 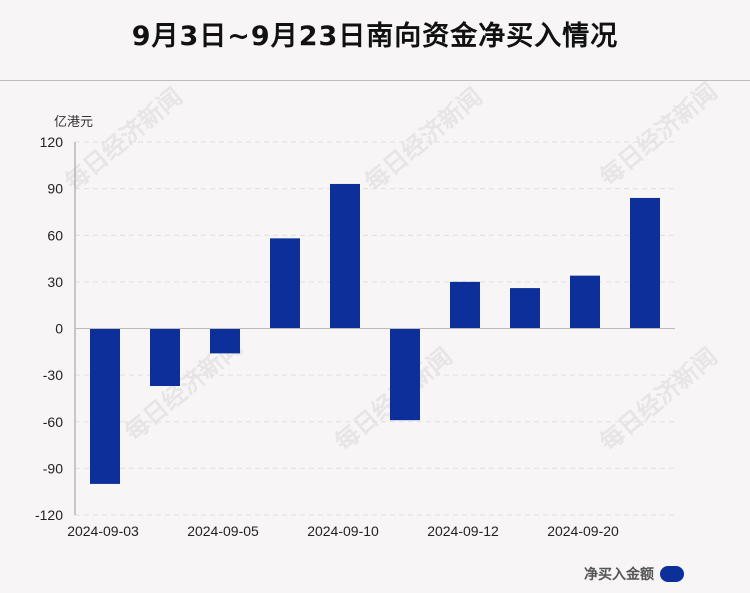 I want to click on chart-title: 9月3日~9月23日南向资金净买入情况, so click(x=375, y=36).